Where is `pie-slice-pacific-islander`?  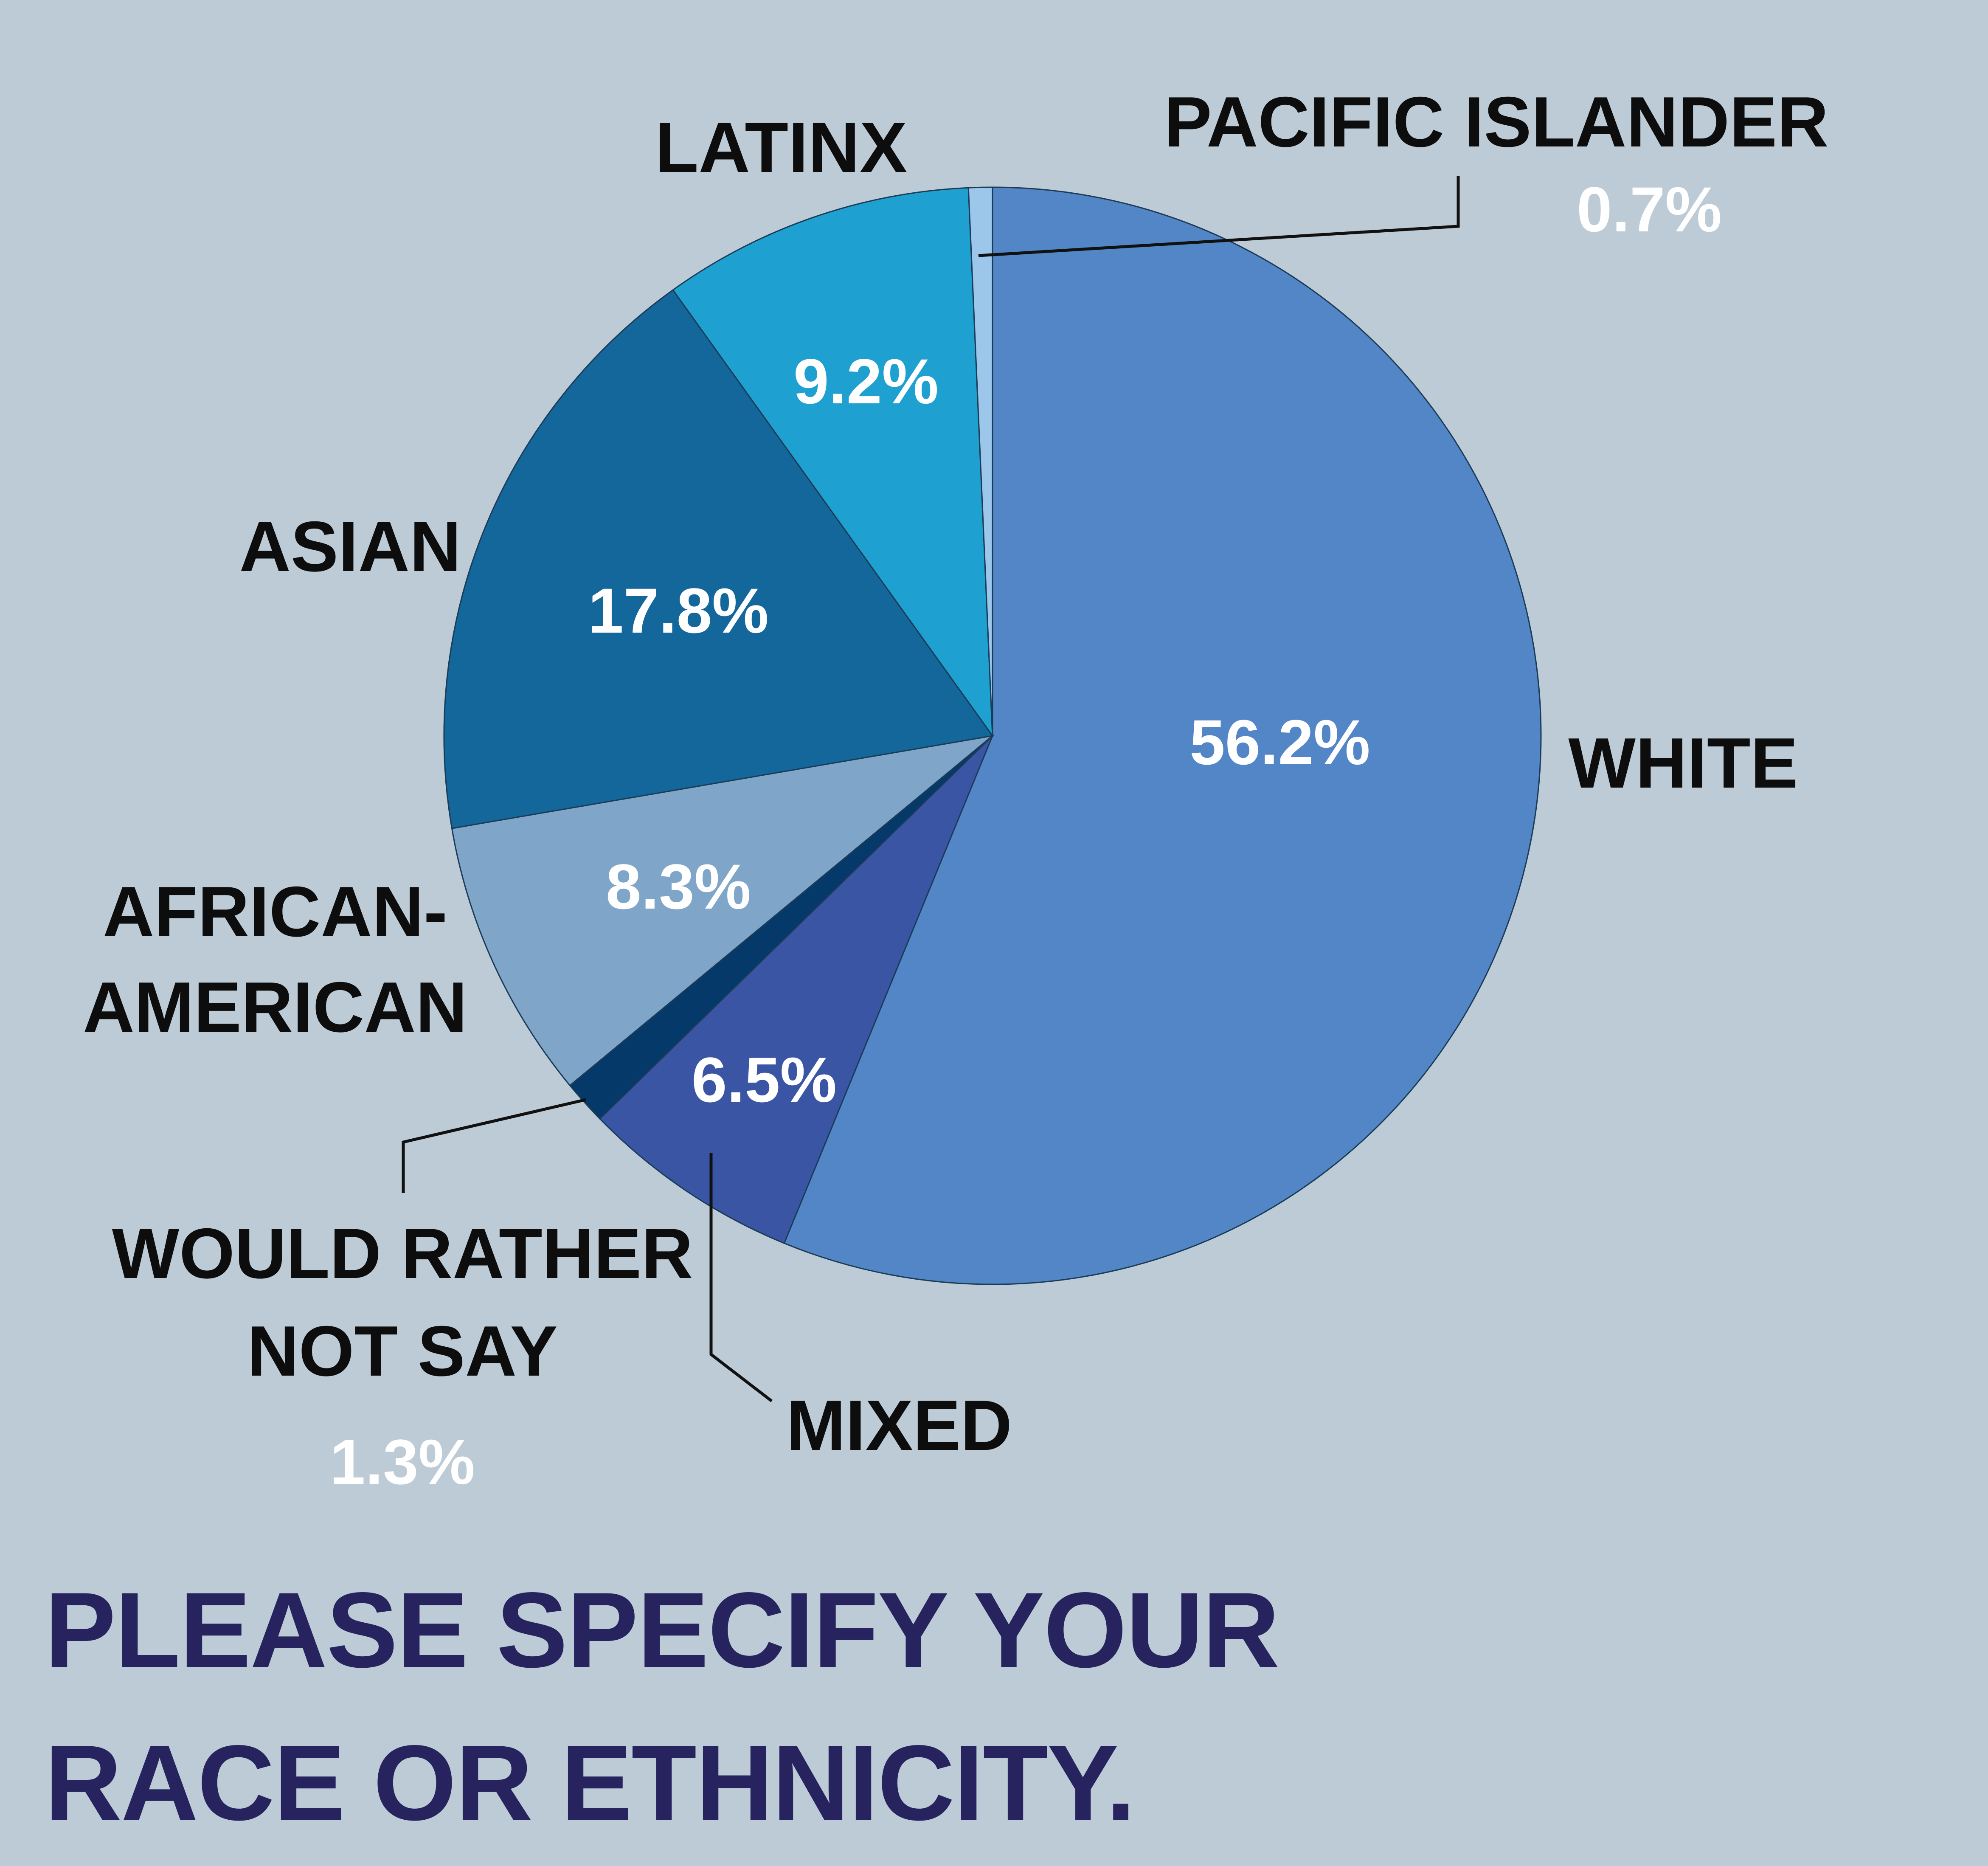
pie-slice-pacific-islander is located at coordinates (980, 461).